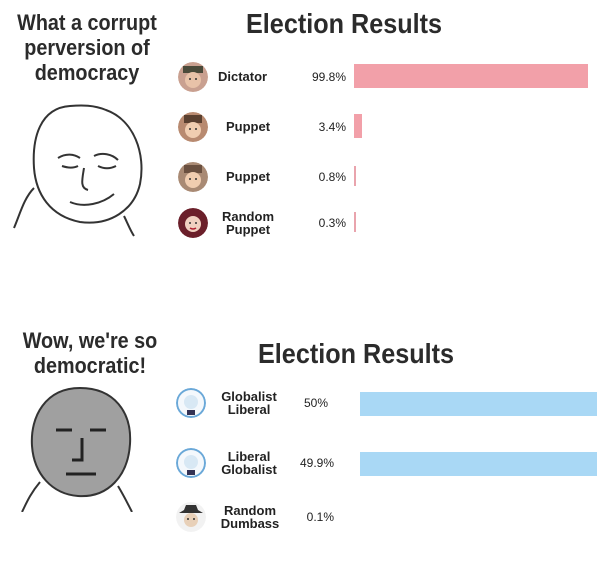 This screenshot has height=576, width=600. I want to click on candidate-percent: 0.8%, so click(332, 177).